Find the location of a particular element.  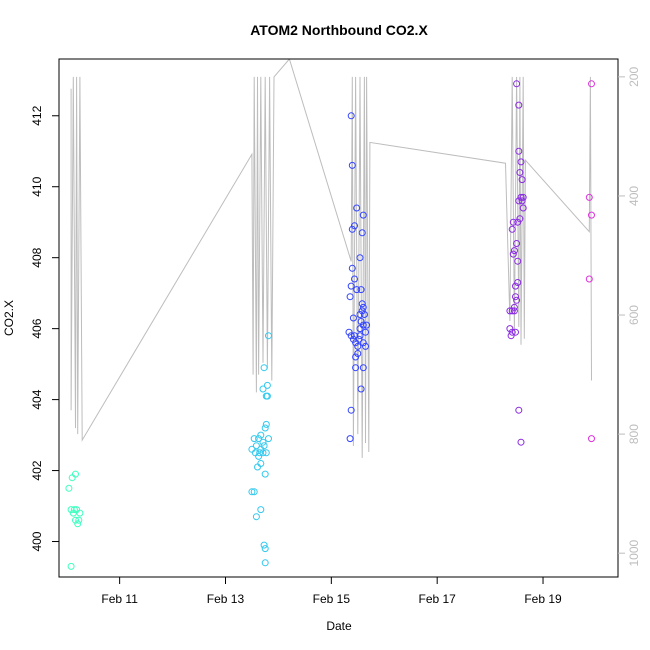

y2-axis: 200 400 600 800 1000 is located at coordinates (629, 317).